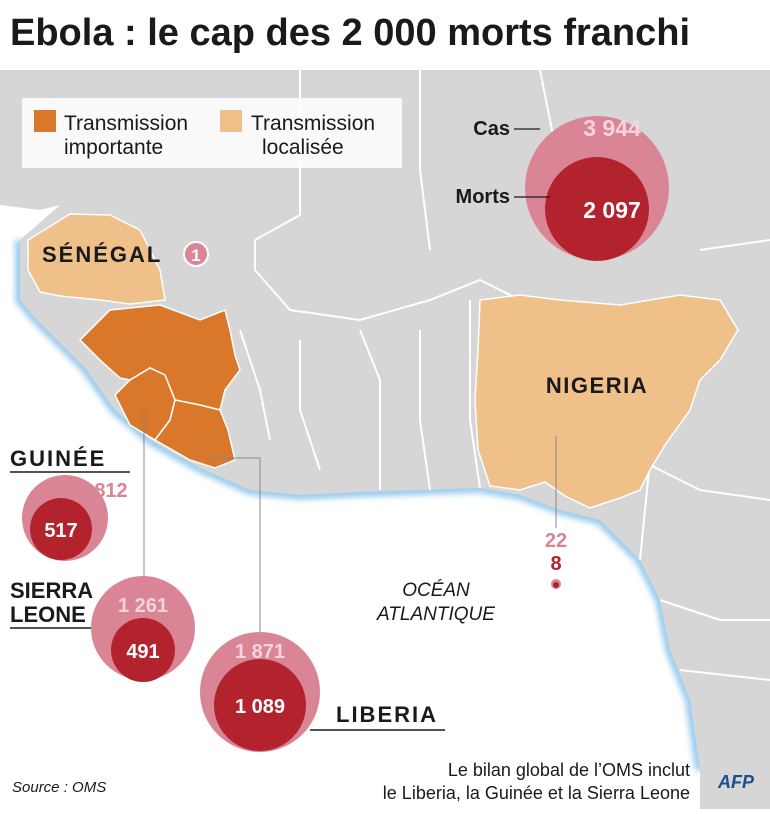  What do you see at coordinates (260, 652) in the screenshot?
I see `liberia-cases-value: 1 871` at bounding box center [260, 652].